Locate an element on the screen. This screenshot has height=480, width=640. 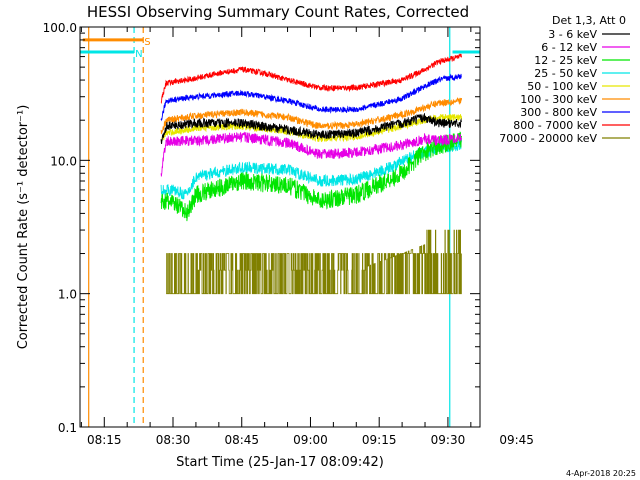
x-tick-label: 09:00 is located at coordinates (310, 440).